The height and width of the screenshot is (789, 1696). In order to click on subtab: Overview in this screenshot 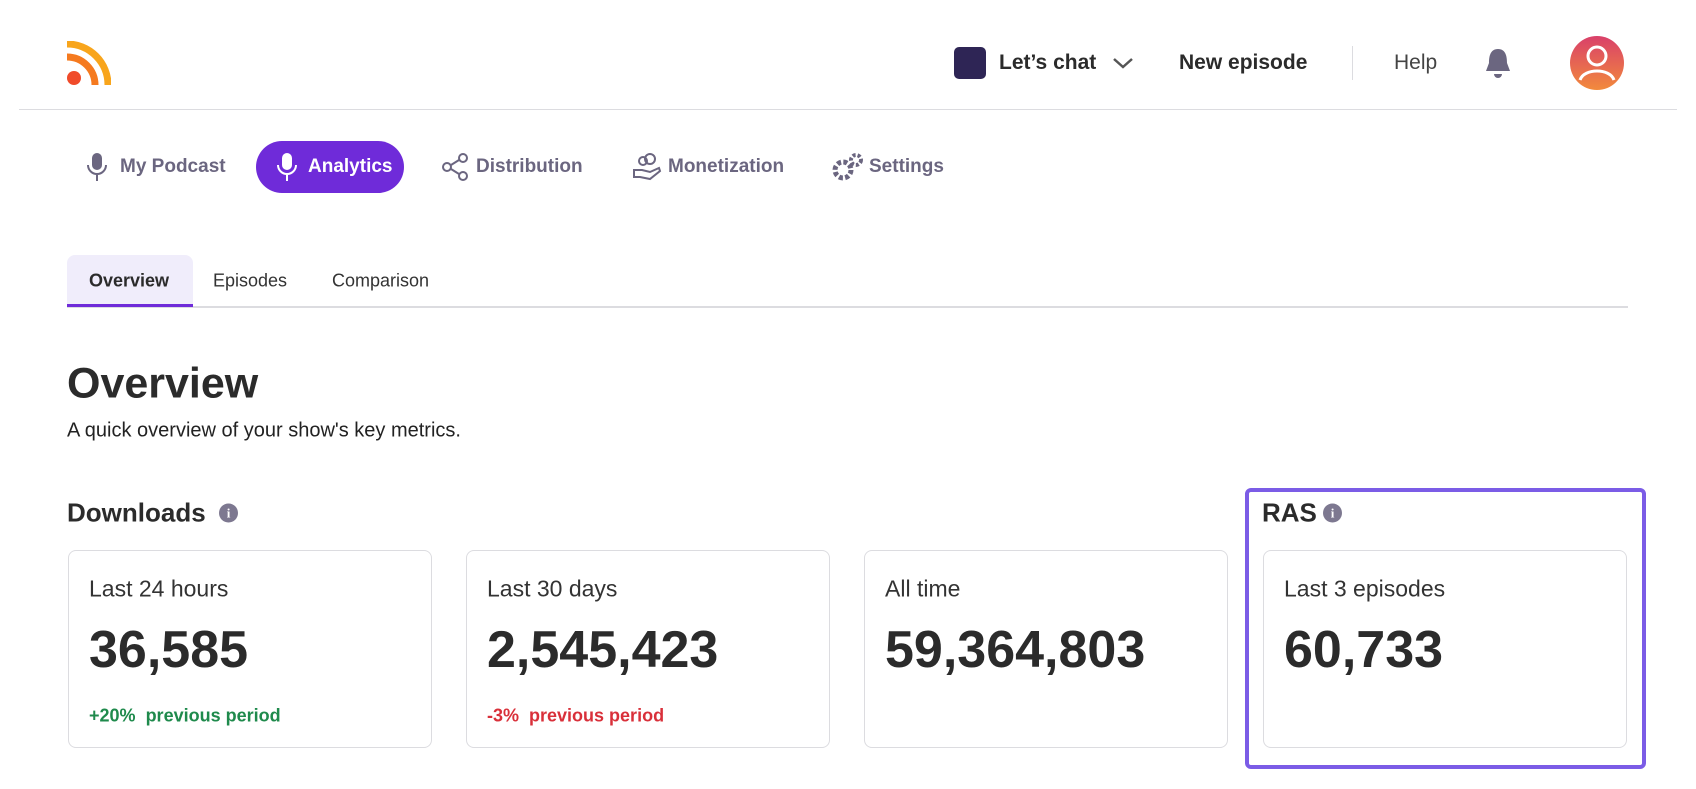, I will do `click(129, 280)`.